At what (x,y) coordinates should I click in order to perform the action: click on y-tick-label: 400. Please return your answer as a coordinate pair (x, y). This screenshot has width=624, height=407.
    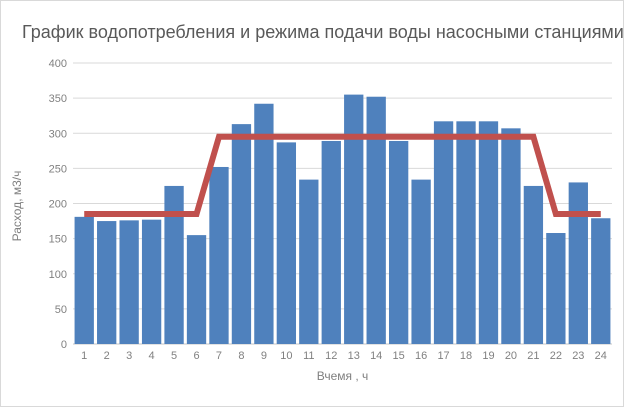
    Looking at the image, I should click on (58, 64).